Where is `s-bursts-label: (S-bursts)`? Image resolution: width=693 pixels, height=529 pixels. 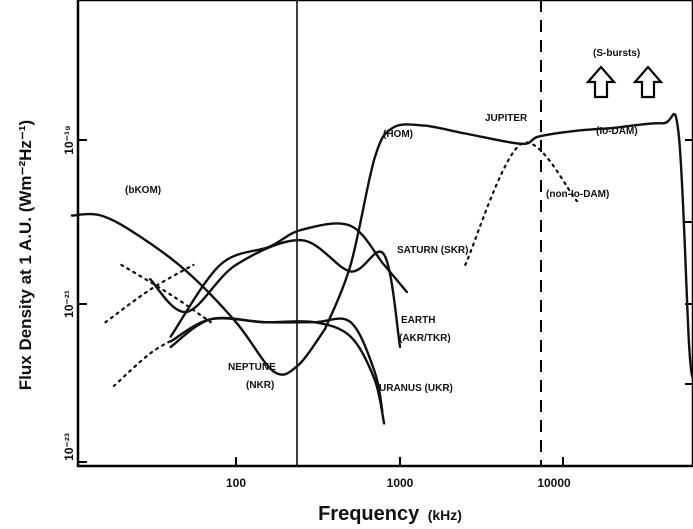 s-bursts-label: (S-bursts) is located at coordinates (616, 53).